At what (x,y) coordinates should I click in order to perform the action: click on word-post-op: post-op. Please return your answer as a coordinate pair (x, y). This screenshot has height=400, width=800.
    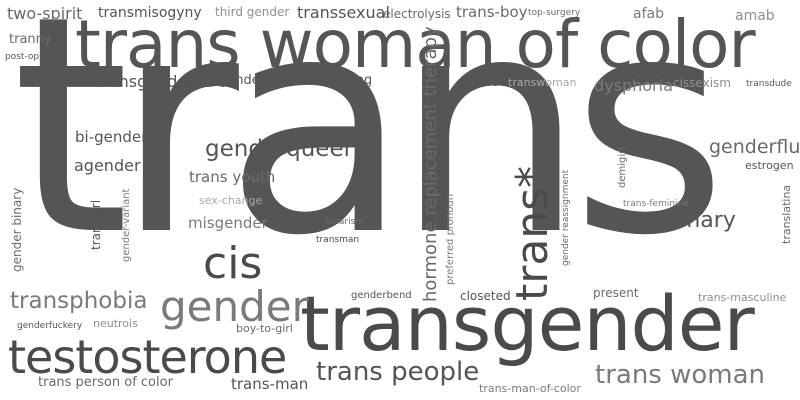
    Looking at the image, I should click on (22, 57).